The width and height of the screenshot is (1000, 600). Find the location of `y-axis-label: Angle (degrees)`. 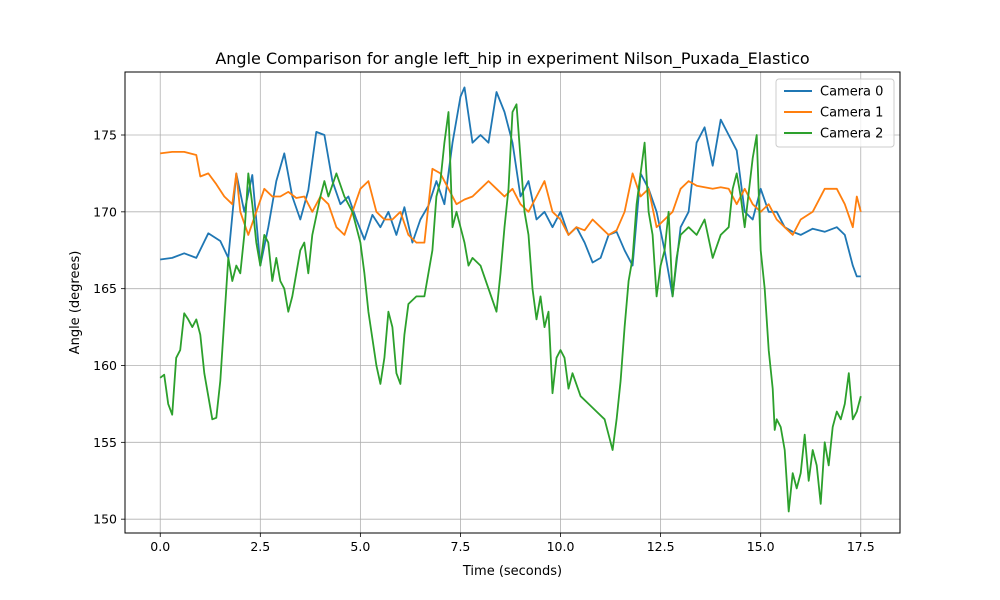

y-axis-label: Angle (degrees) is located at coordinates (75, 303).